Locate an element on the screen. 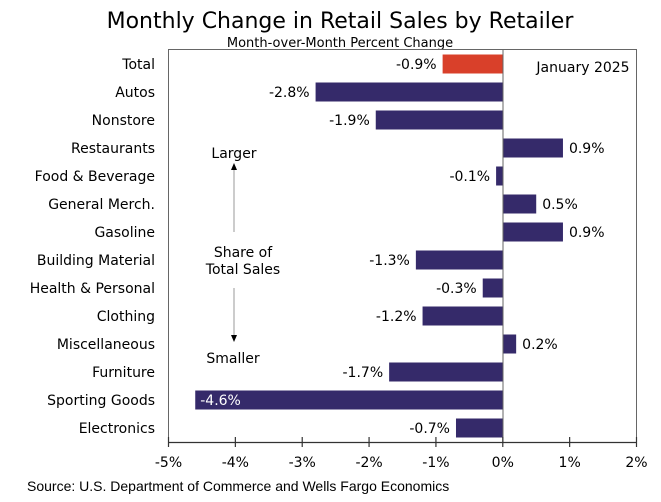 Image resolution: width=661 pixels, height=502 pixels. annotation-larger: Larger is located at coordinates (233, 154).